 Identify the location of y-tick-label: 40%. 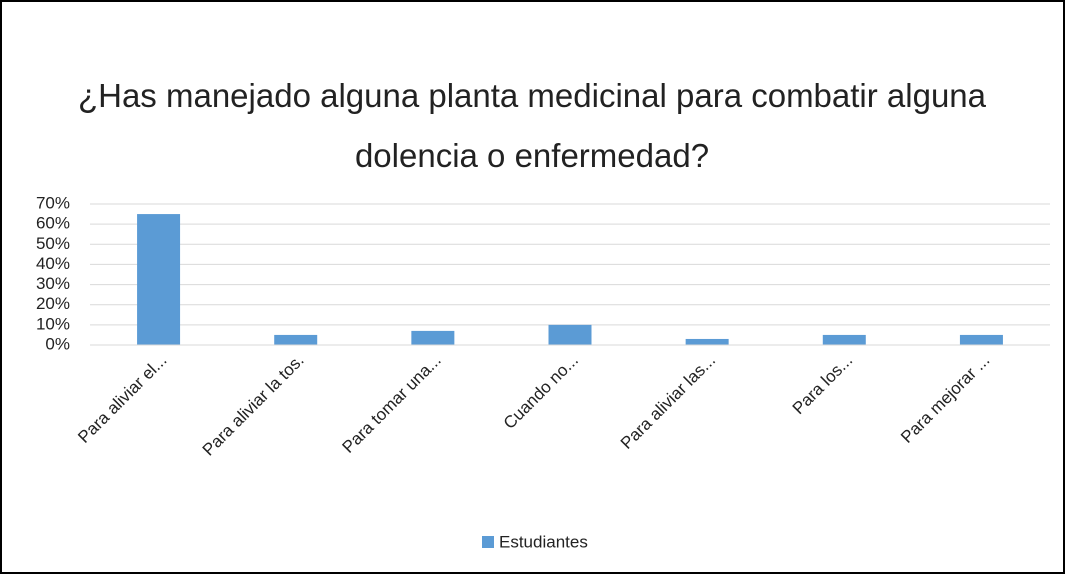
(53, 263).